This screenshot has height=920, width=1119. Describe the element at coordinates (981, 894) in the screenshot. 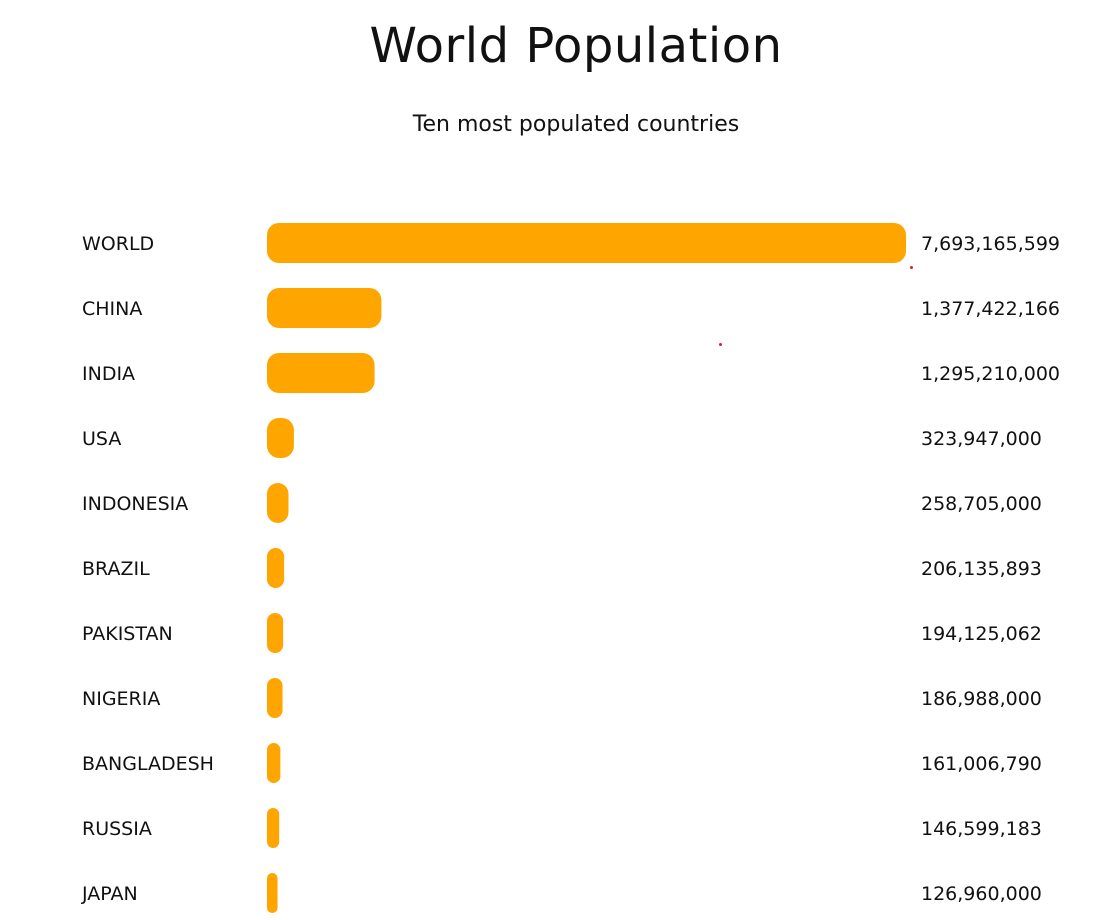

I see `value-label: 126,960,000` at that location.